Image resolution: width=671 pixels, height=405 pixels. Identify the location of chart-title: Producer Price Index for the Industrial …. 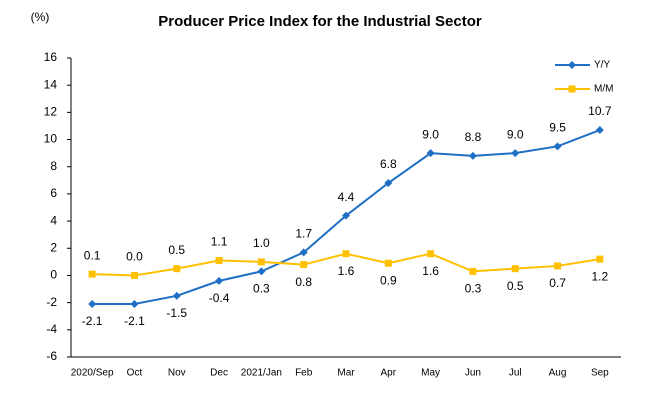
(320, 21).